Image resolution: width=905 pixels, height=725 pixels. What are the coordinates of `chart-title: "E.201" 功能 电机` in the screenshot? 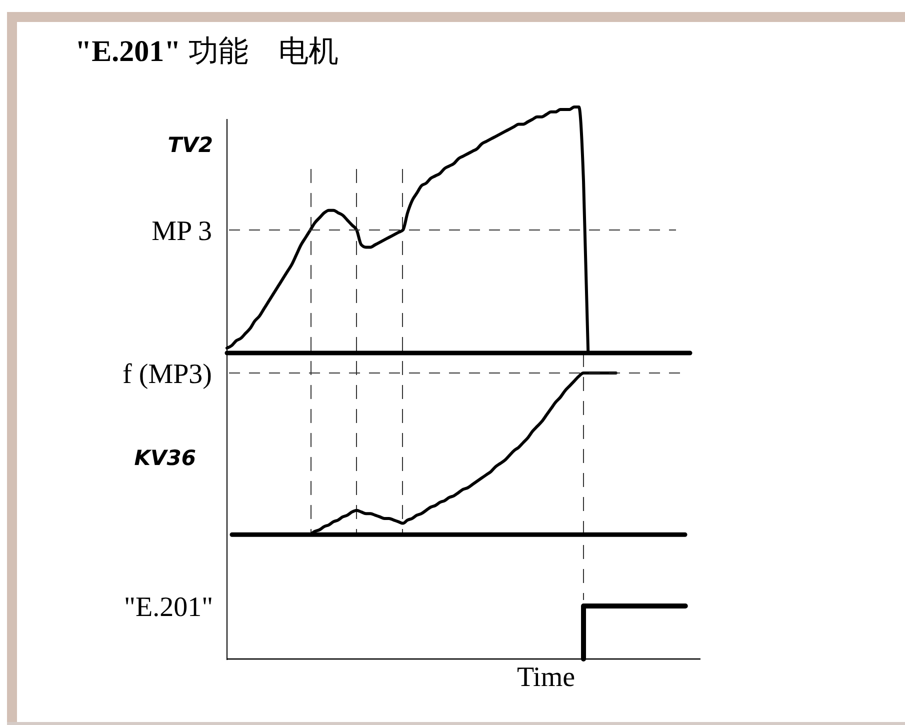 It's located at (206, 51).